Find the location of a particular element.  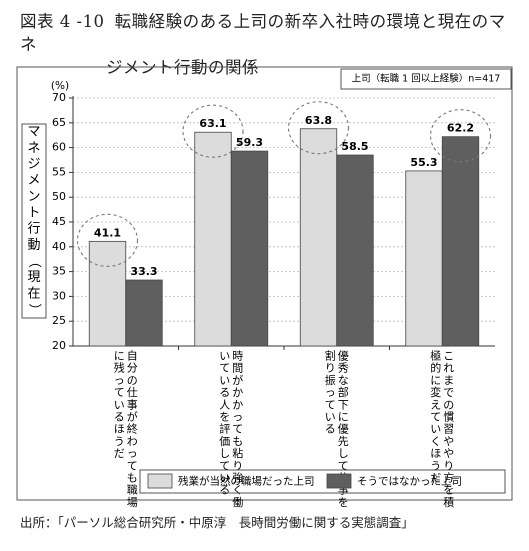

category-label-char: 評 is located at coordinates (224, 429).